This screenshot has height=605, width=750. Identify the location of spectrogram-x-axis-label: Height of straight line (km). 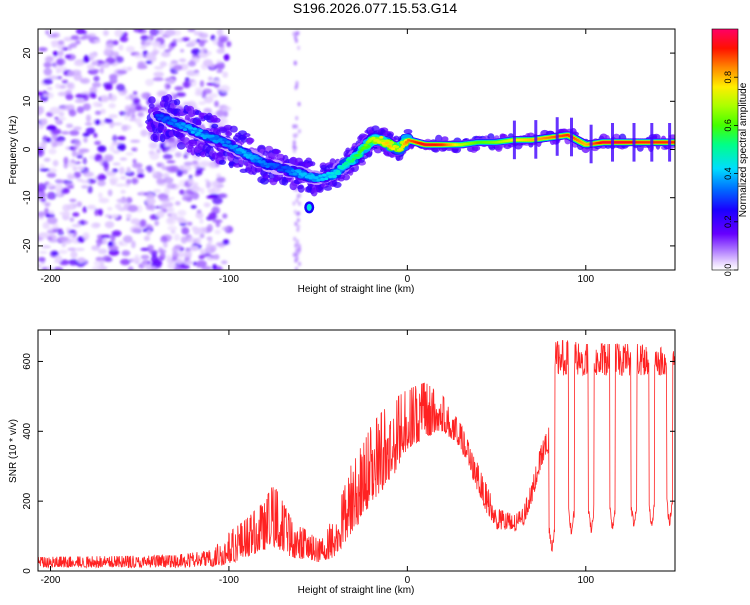
(356, 289).